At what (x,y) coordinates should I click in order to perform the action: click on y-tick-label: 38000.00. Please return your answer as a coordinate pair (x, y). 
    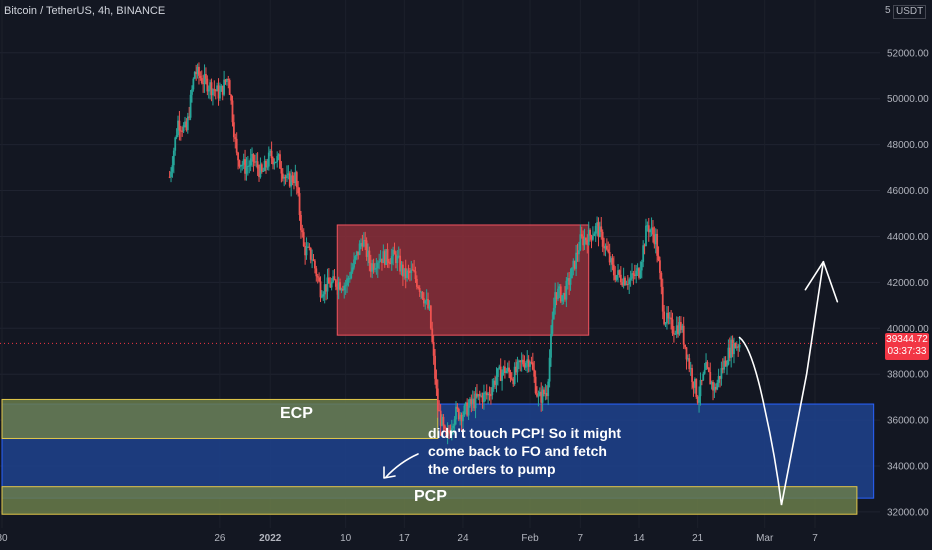
    Looking at the image, I should click on (908, 375).